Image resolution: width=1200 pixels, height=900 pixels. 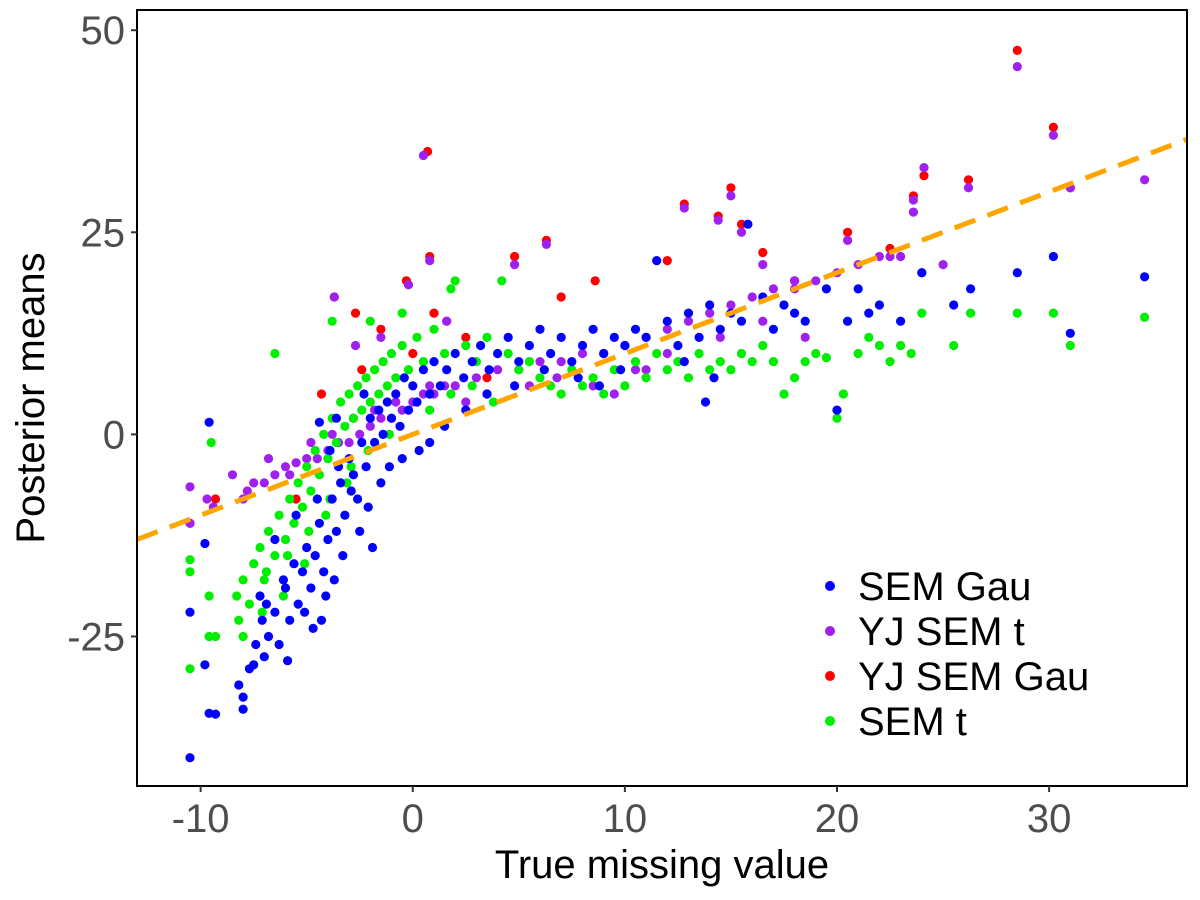 What do you see at coordinates (925, 632) in the screenshot?
I see `legend-item-yj-sem-t: YJ SEM t` at bounding box center [925, 632].